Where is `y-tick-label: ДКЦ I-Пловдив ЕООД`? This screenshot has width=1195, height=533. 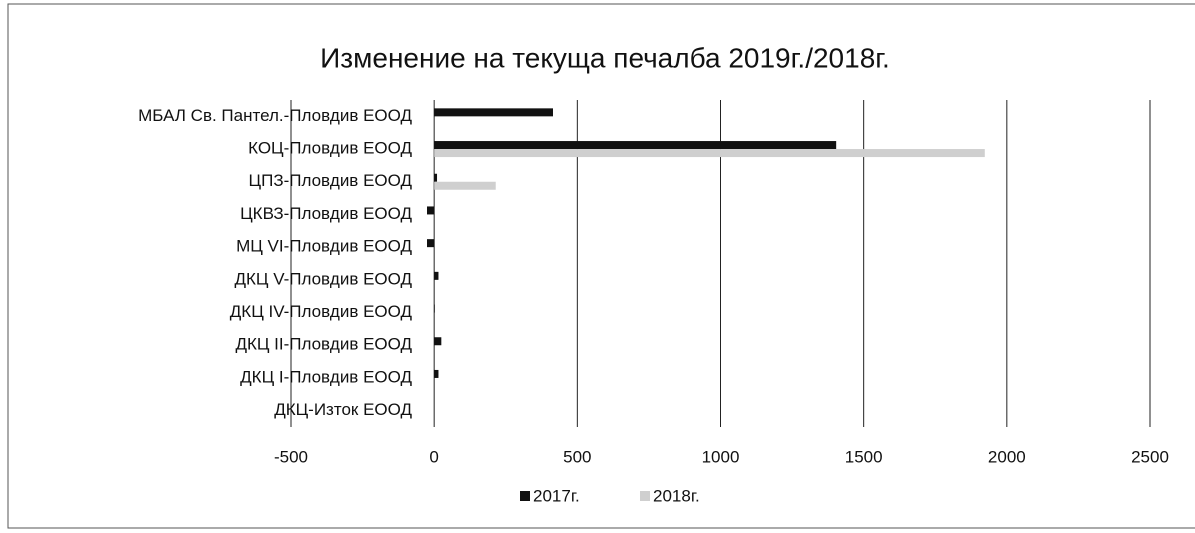 y-tick-label: ДКЦ I-Пловдив ЕООД is located at coordinates (326, 376).